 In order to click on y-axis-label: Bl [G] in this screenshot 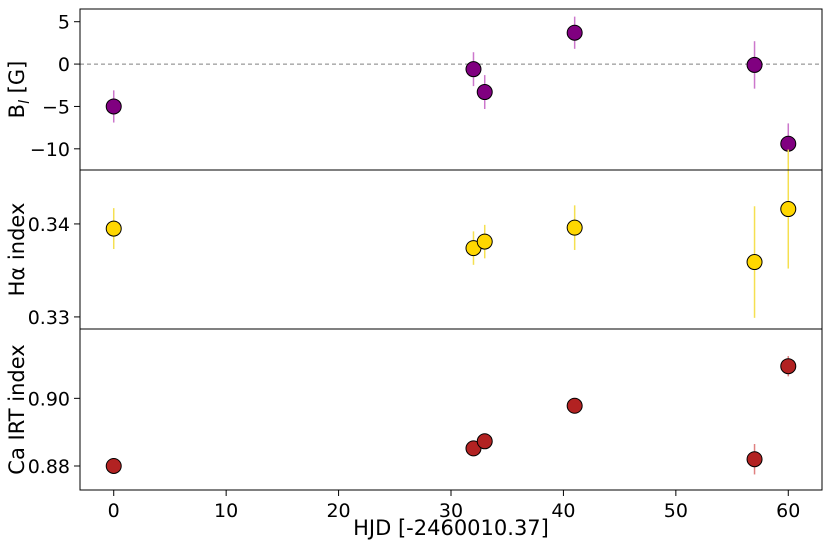, I will do `click(19, 90)`.